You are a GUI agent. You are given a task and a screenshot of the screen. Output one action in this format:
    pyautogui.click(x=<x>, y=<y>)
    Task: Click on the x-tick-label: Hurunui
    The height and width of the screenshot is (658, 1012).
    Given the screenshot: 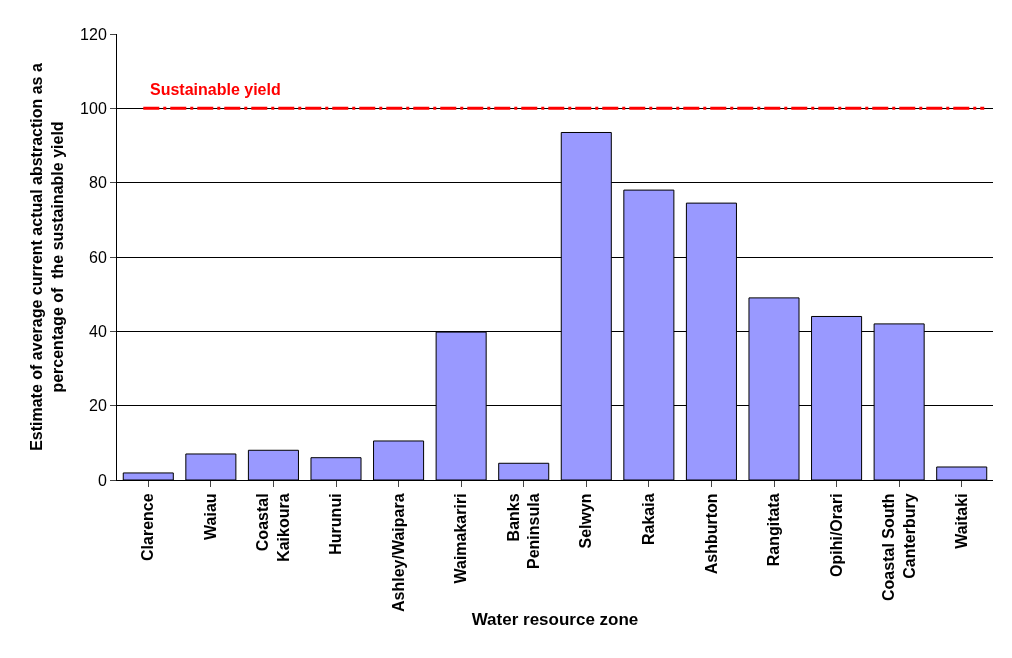 What is the action you would take?
    pyautogui.click(x=336, y=524)
    